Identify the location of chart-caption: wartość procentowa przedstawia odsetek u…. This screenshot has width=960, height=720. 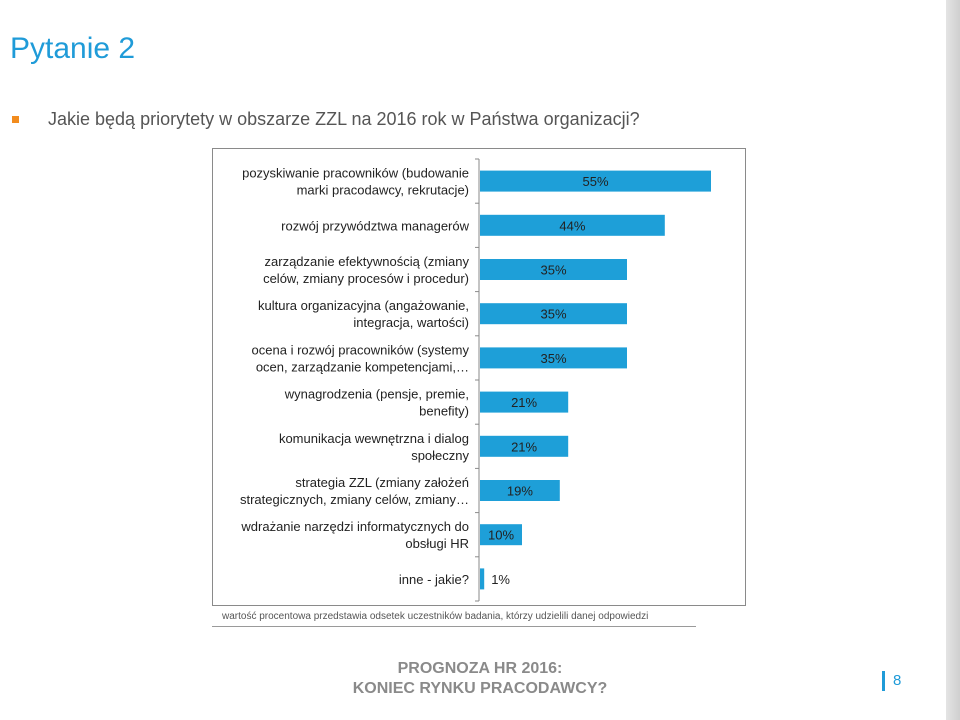
(435, 616).